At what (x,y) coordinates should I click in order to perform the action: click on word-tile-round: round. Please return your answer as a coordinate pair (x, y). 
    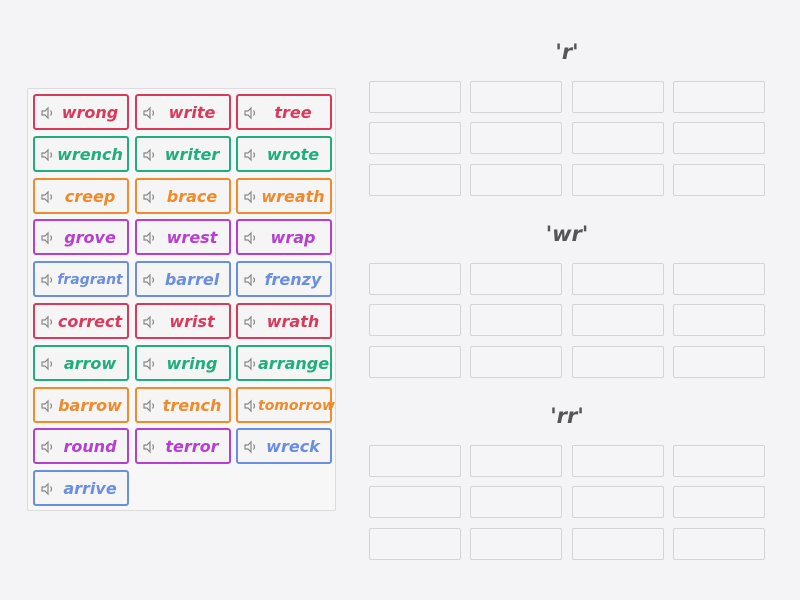
    Looking at the image, I should click on (81, 446).